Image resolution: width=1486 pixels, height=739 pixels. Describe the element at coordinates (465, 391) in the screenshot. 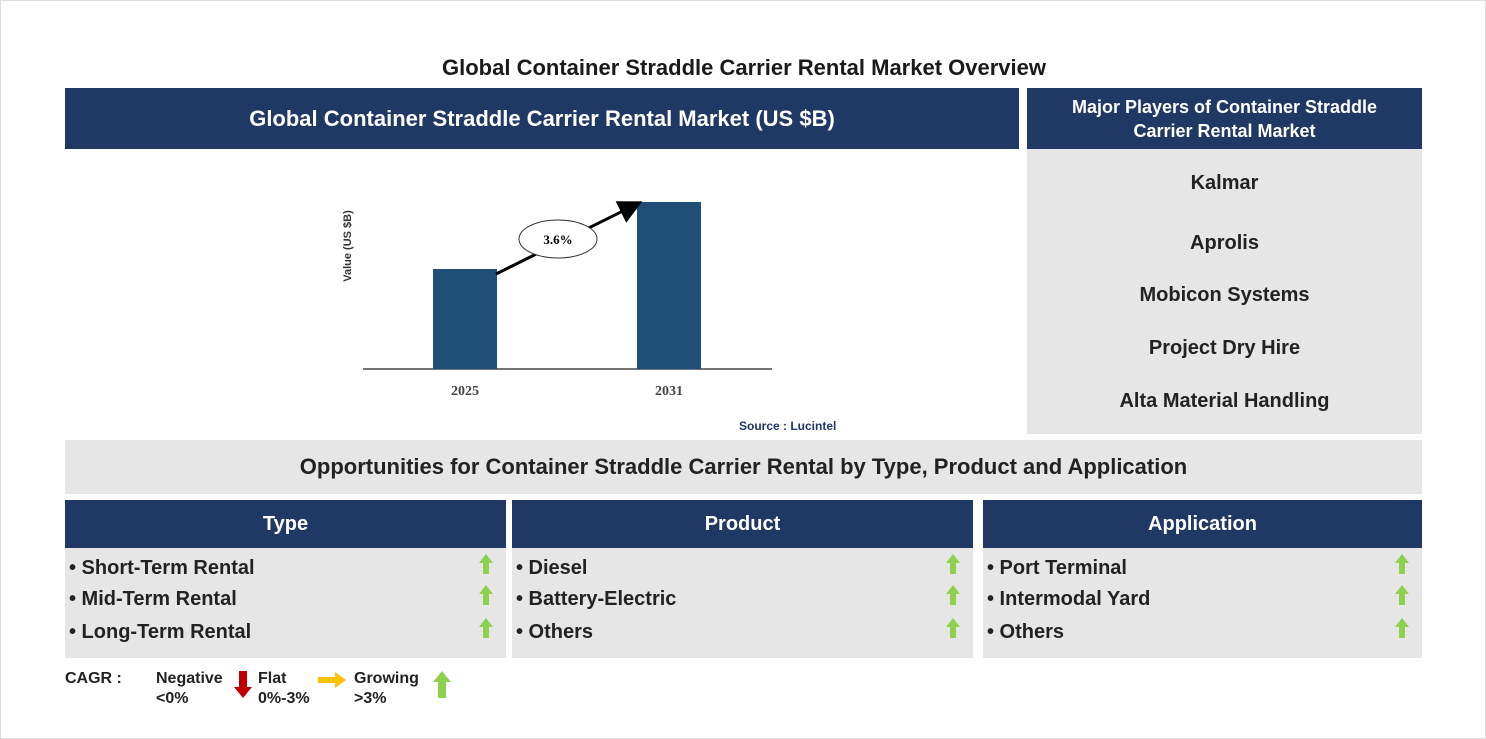

I see `x-tick-label: 2025` at that location.